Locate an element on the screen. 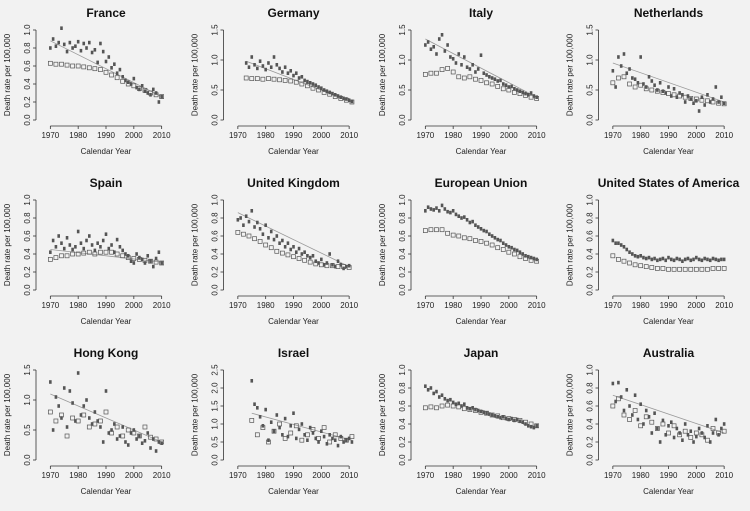 This screenshot has width=750, height=511. x-axis-title: Calendar Year is located at coordinates (293, 321).